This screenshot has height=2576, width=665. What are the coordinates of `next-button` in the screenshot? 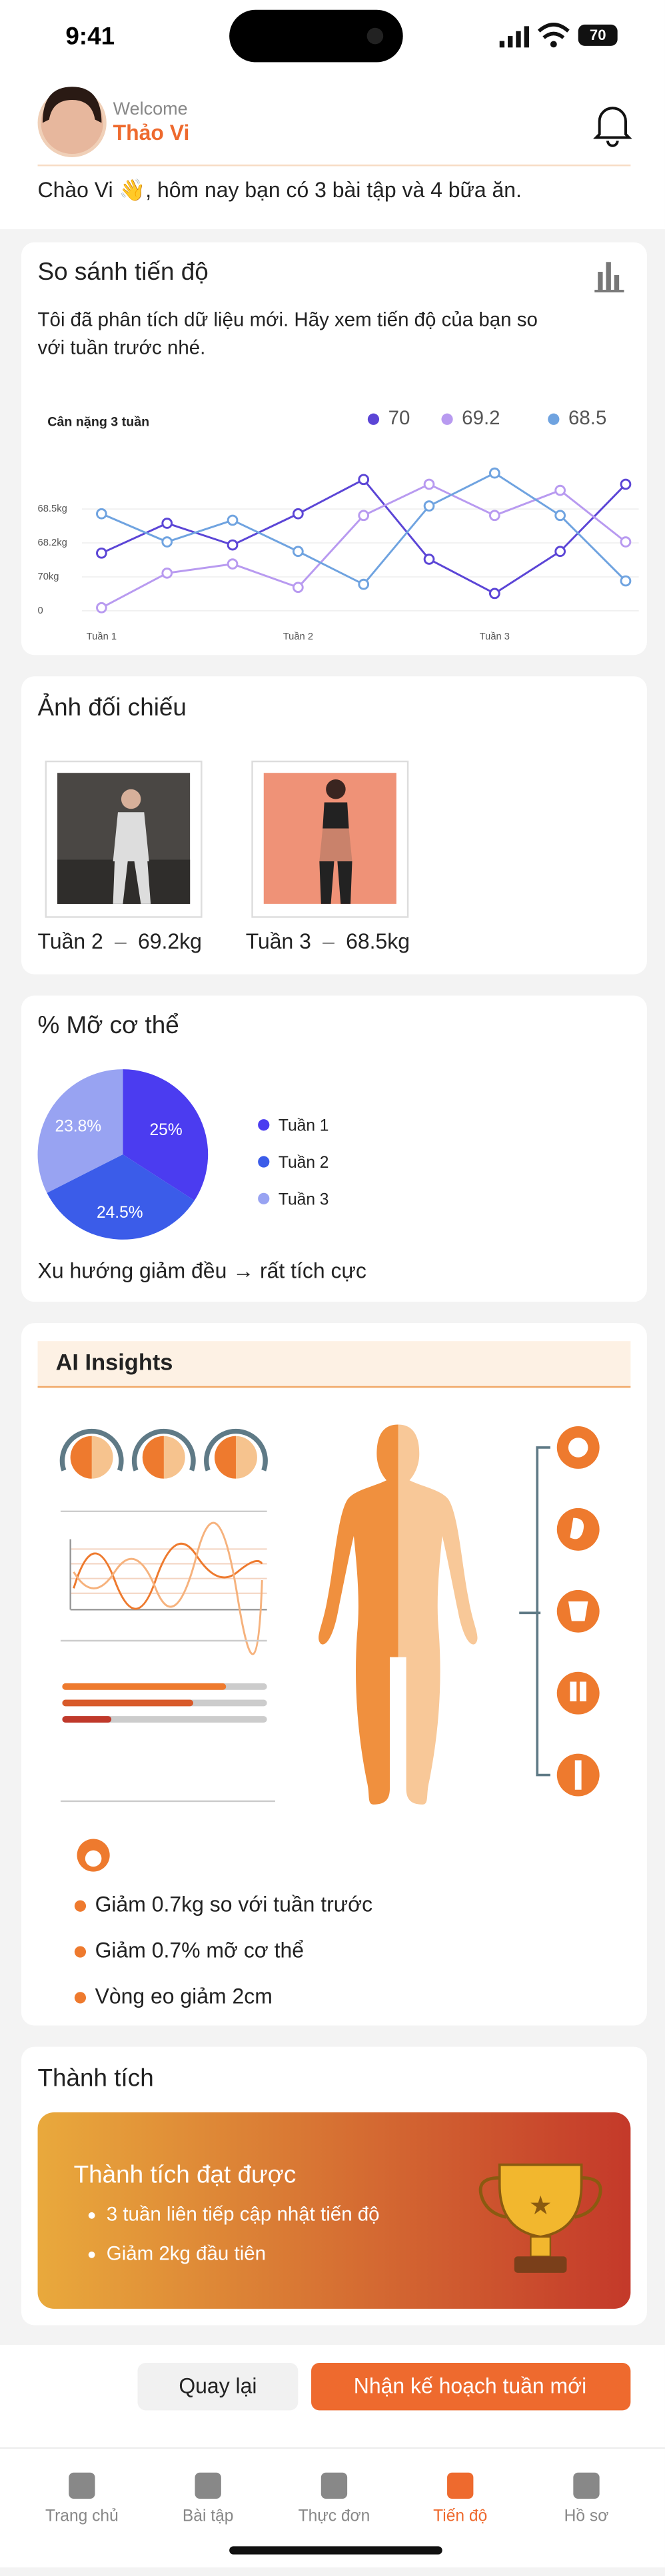 It's located at (471, 2387).